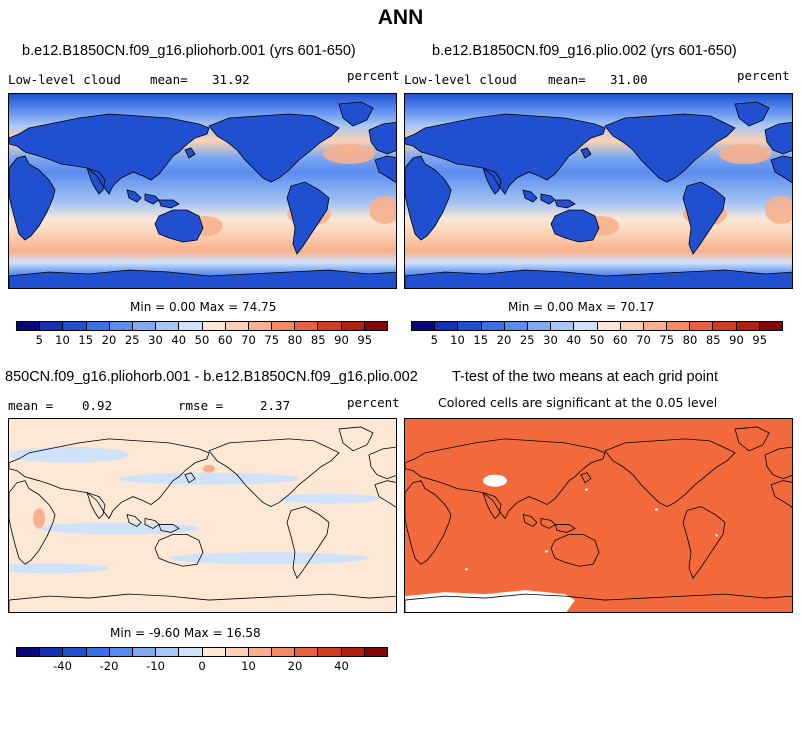 The height and width of the screenshot is (733, 801). I want to click on significant-cells, so click(598, 515).